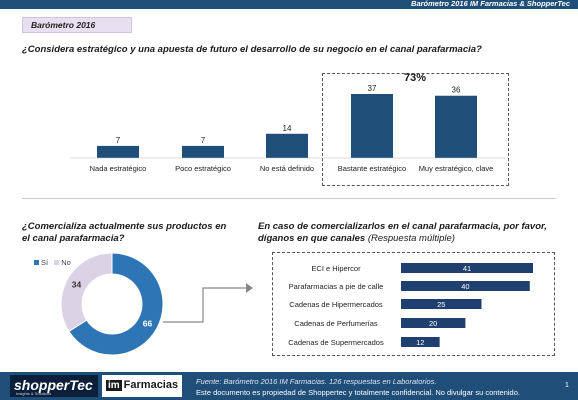  I want to click on shoppertec-logo: shopperTec Insights & Solutions, so click(54, 386).